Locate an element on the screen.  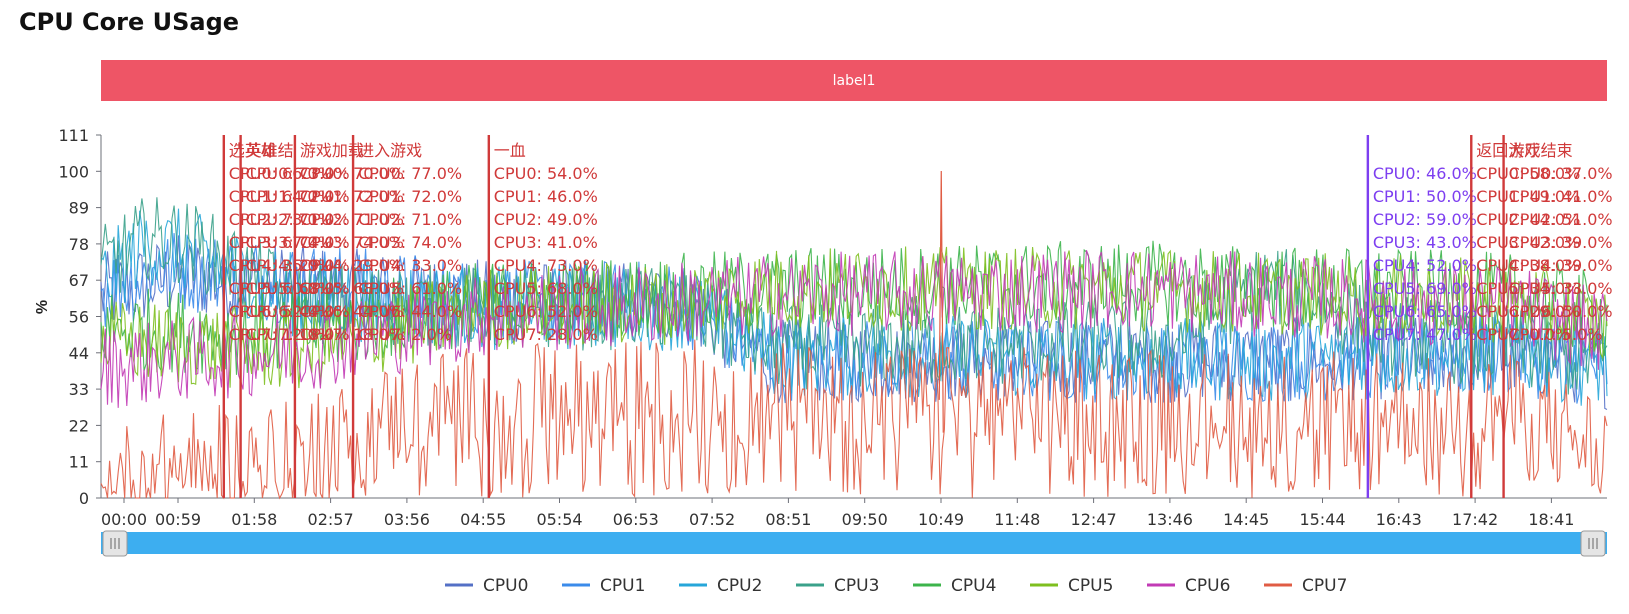
y-tick-label: 0 is located at coordinates (84, 498).